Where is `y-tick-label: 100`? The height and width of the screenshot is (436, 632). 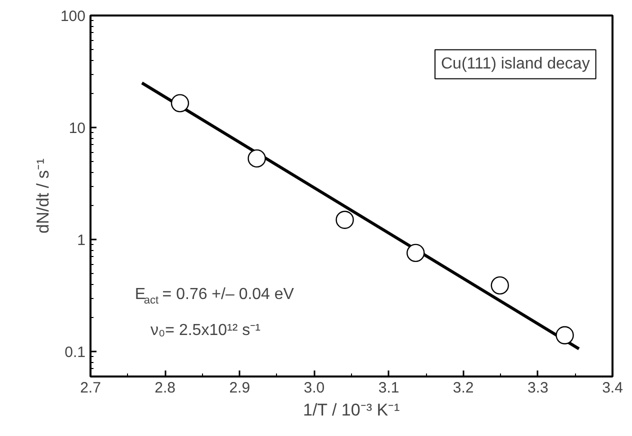
y-tick-label: 100 is located at coordinates (73, 16).